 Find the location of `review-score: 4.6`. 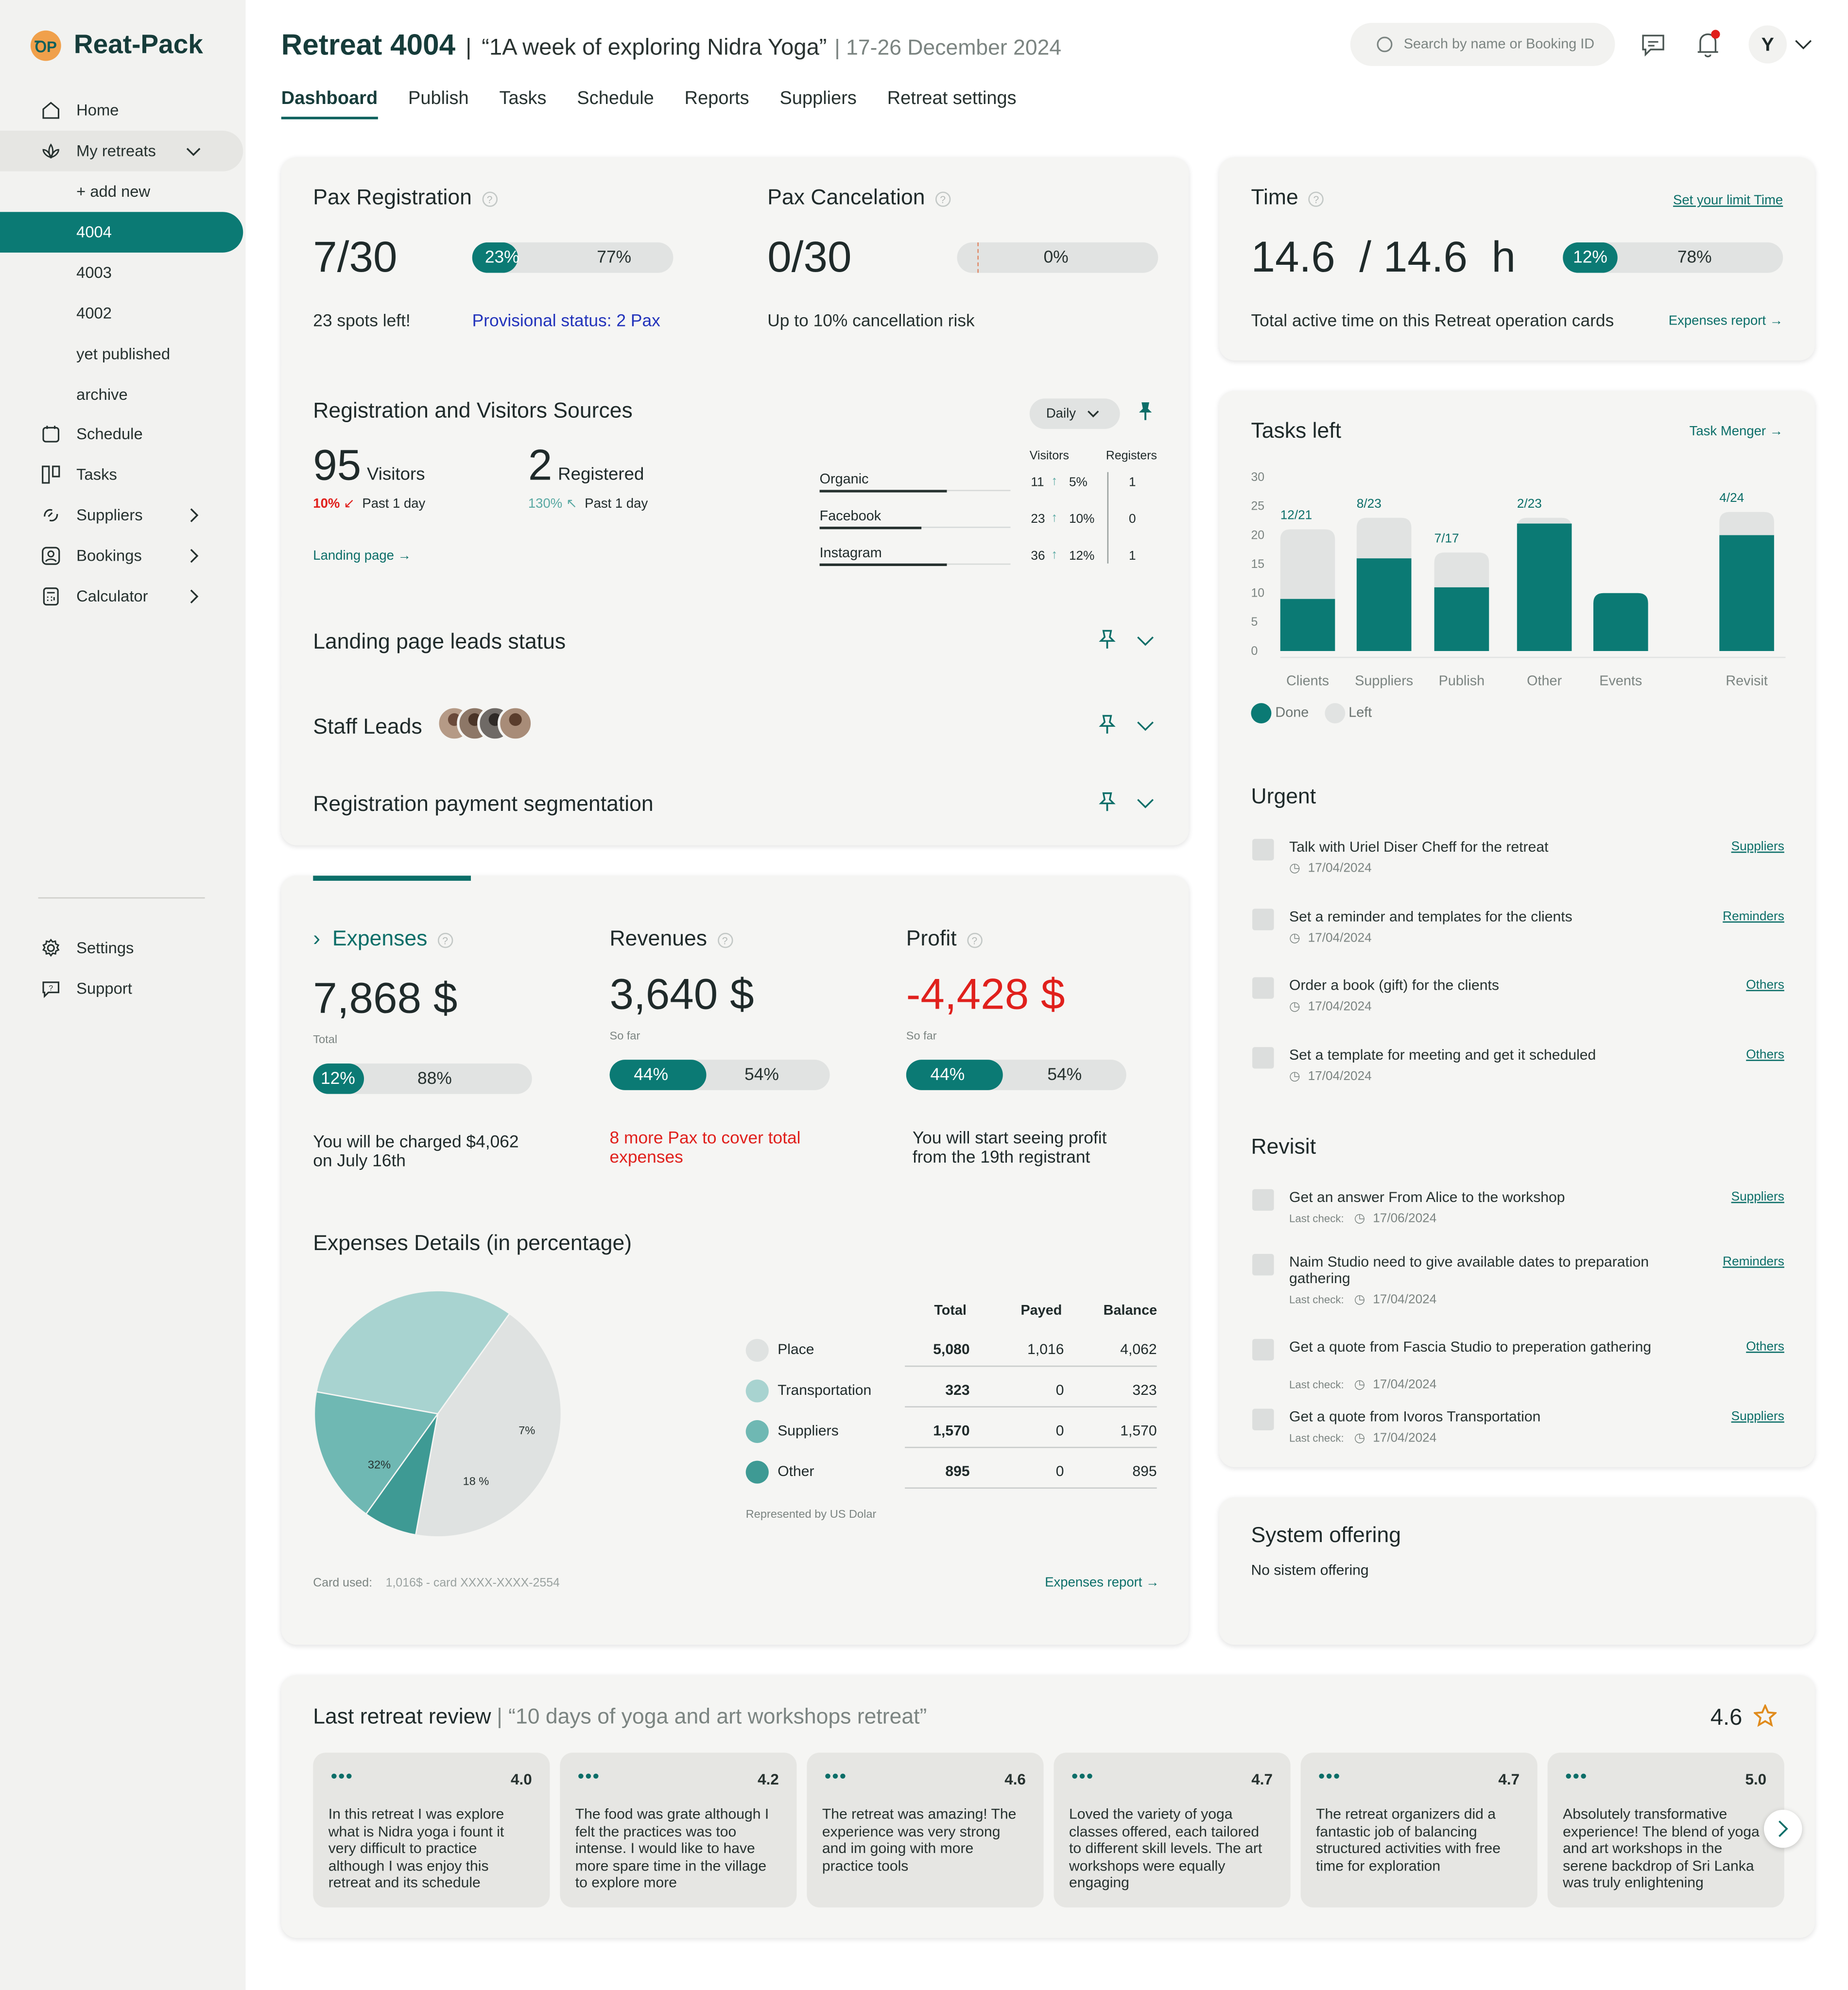

review-score: 4.6 is located at coordinates (1015, 1779).